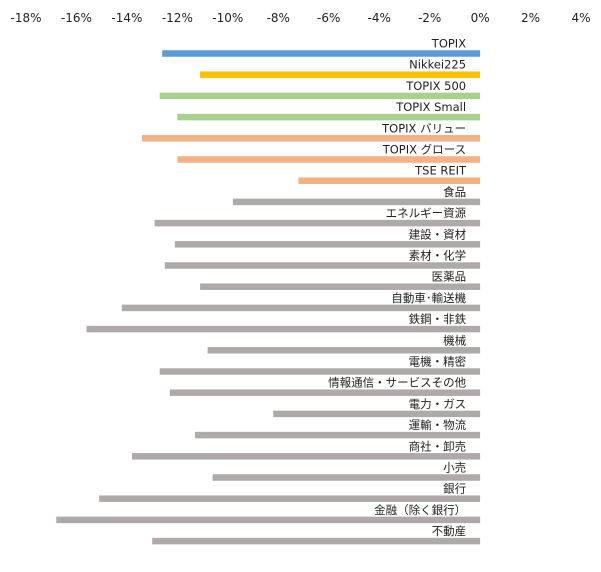  I want to click on x-tick-label: -10%, so click(227, 18).